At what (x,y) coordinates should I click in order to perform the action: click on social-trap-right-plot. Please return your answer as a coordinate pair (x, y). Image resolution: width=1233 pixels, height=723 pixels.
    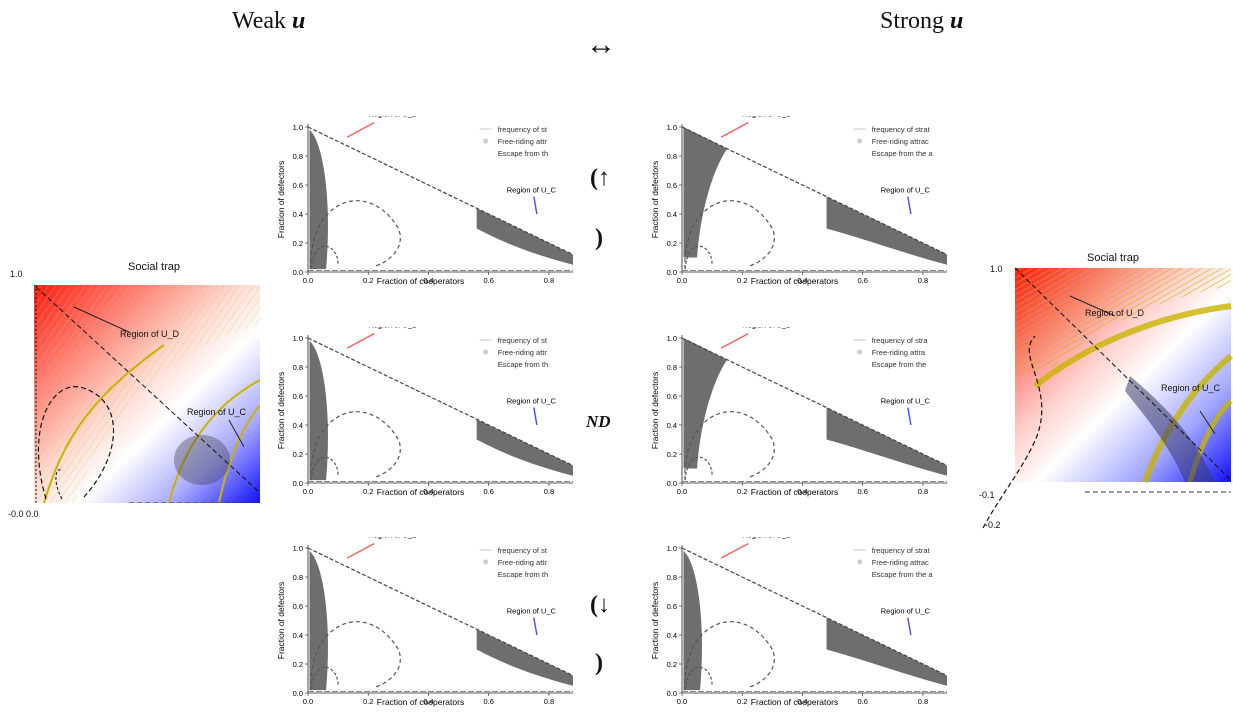
    Looking at the image, I should click on (1107, 398).